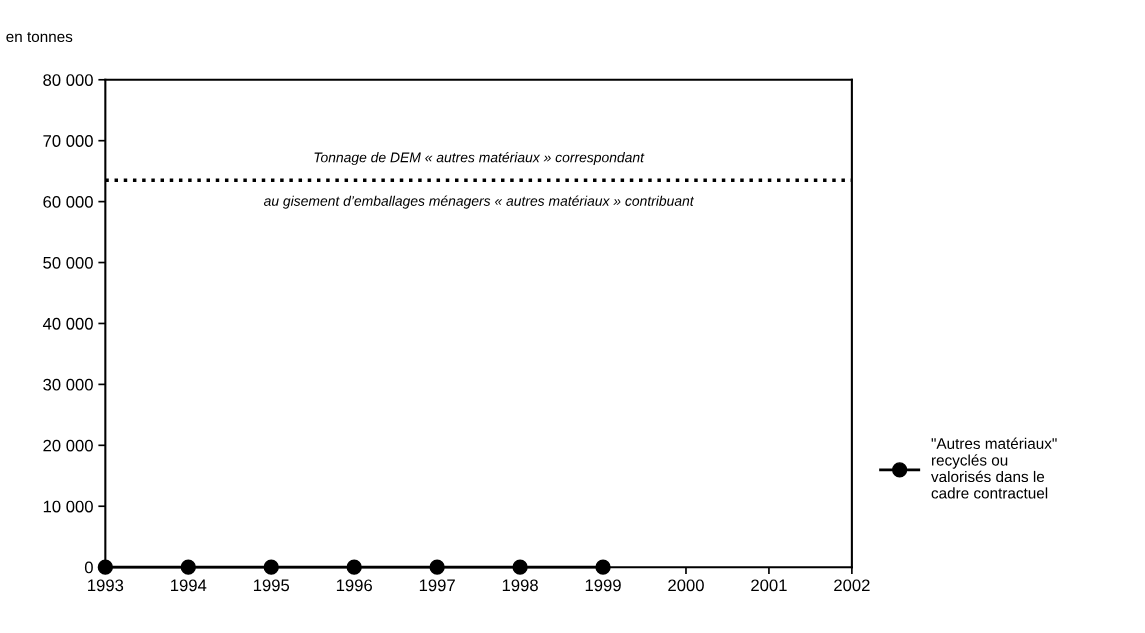 The width and height of the screenshot is (1145, 633). I want to click on legend-label: "Autres matériaux" recyclés ou valorisés dans le cadre contractuel, so click(994, 468).